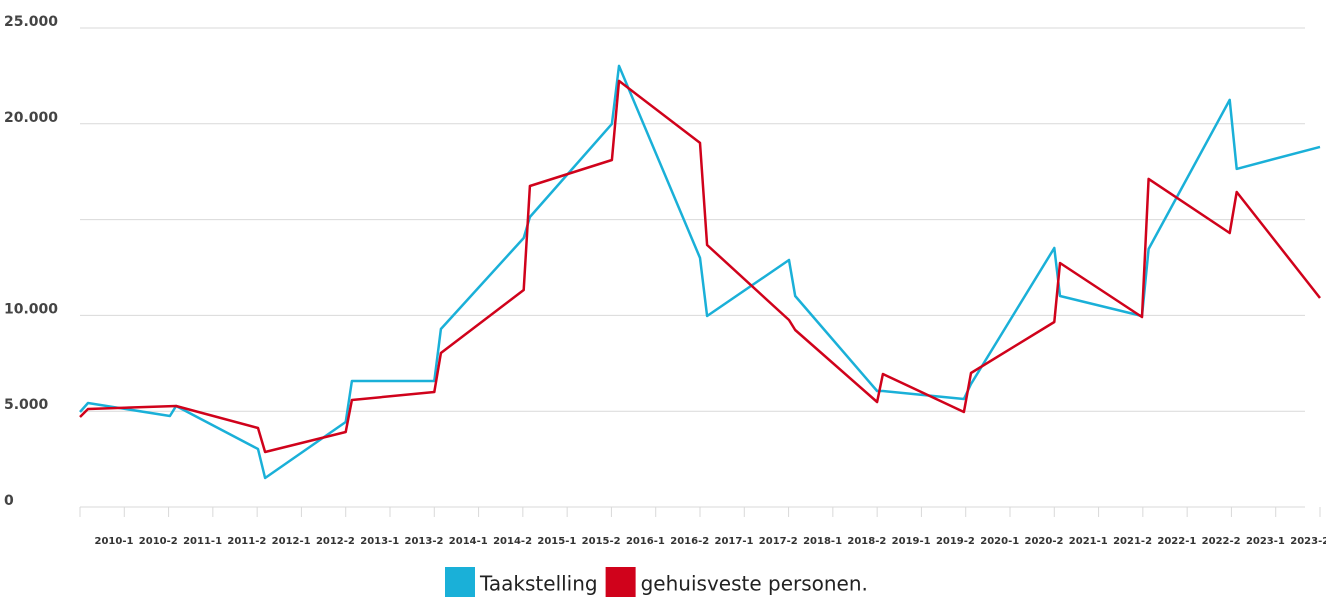 Image resolution: width=1326 pixels, height=601 pixels. What do you see at coordinates (9, 501) in the screenshot?
I see `y-tick-label: 0` at bounding box center [9, 501].